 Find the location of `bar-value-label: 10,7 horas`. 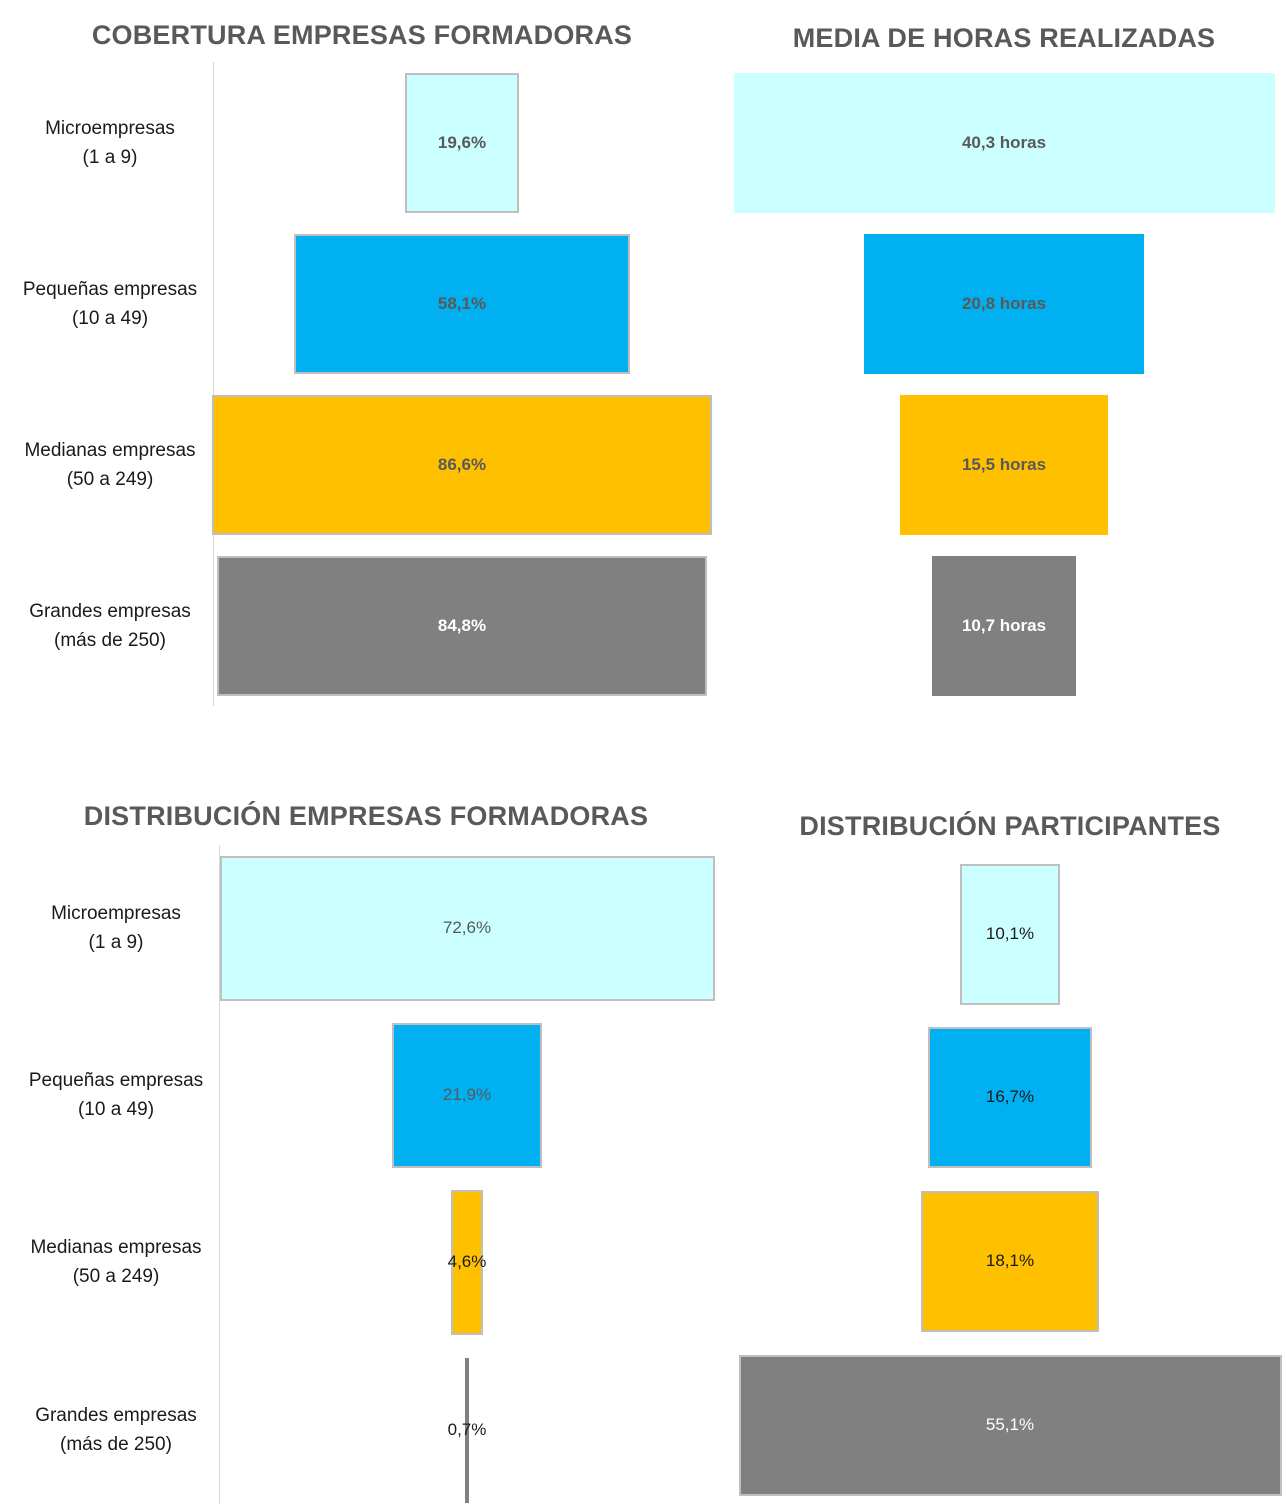

bar-value-label: 10,7 horas is located at coordinates (1004, 625).